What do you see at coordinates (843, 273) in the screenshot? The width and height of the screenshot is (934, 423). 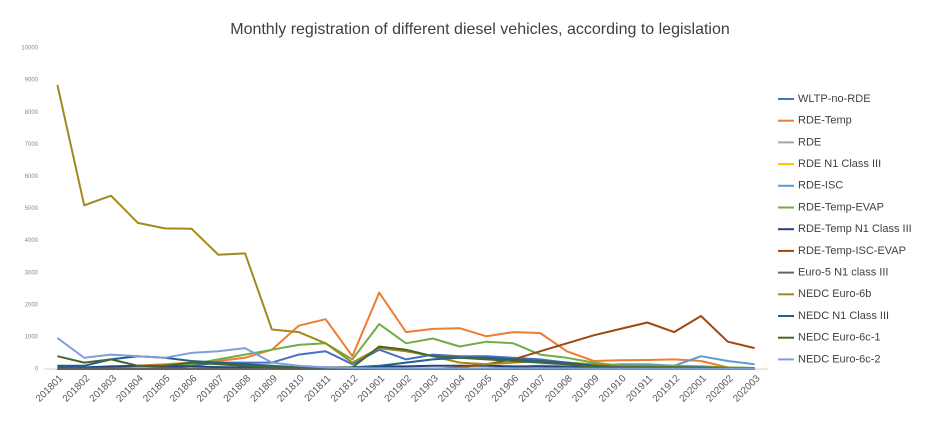 I see `legend-label: Euro-5 N1 class III` at bounding box center [843, 273].